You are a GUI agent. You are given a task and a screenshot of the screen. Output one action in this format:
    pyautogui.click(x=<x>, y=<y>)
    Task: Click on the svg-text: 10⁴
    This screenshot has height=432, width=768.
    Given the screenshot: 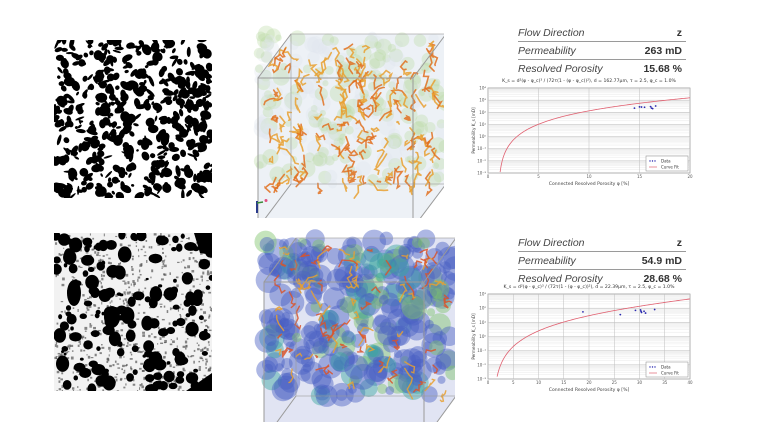 What is the action you would take?
    pyautogui.click(x=482, y=88)
    